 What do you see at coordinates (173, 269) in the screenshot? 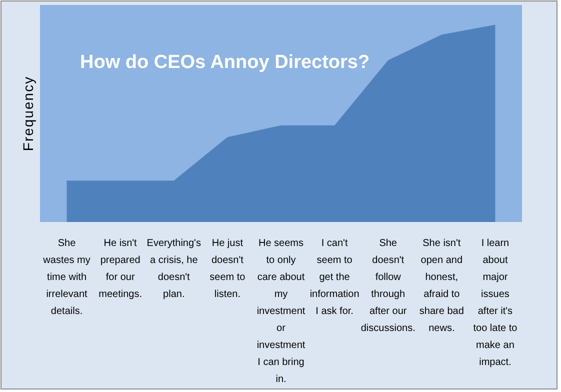
I see `x-tick-label: Everything's a crisis, he doesn't plan.` at bounding box center [173, 269].